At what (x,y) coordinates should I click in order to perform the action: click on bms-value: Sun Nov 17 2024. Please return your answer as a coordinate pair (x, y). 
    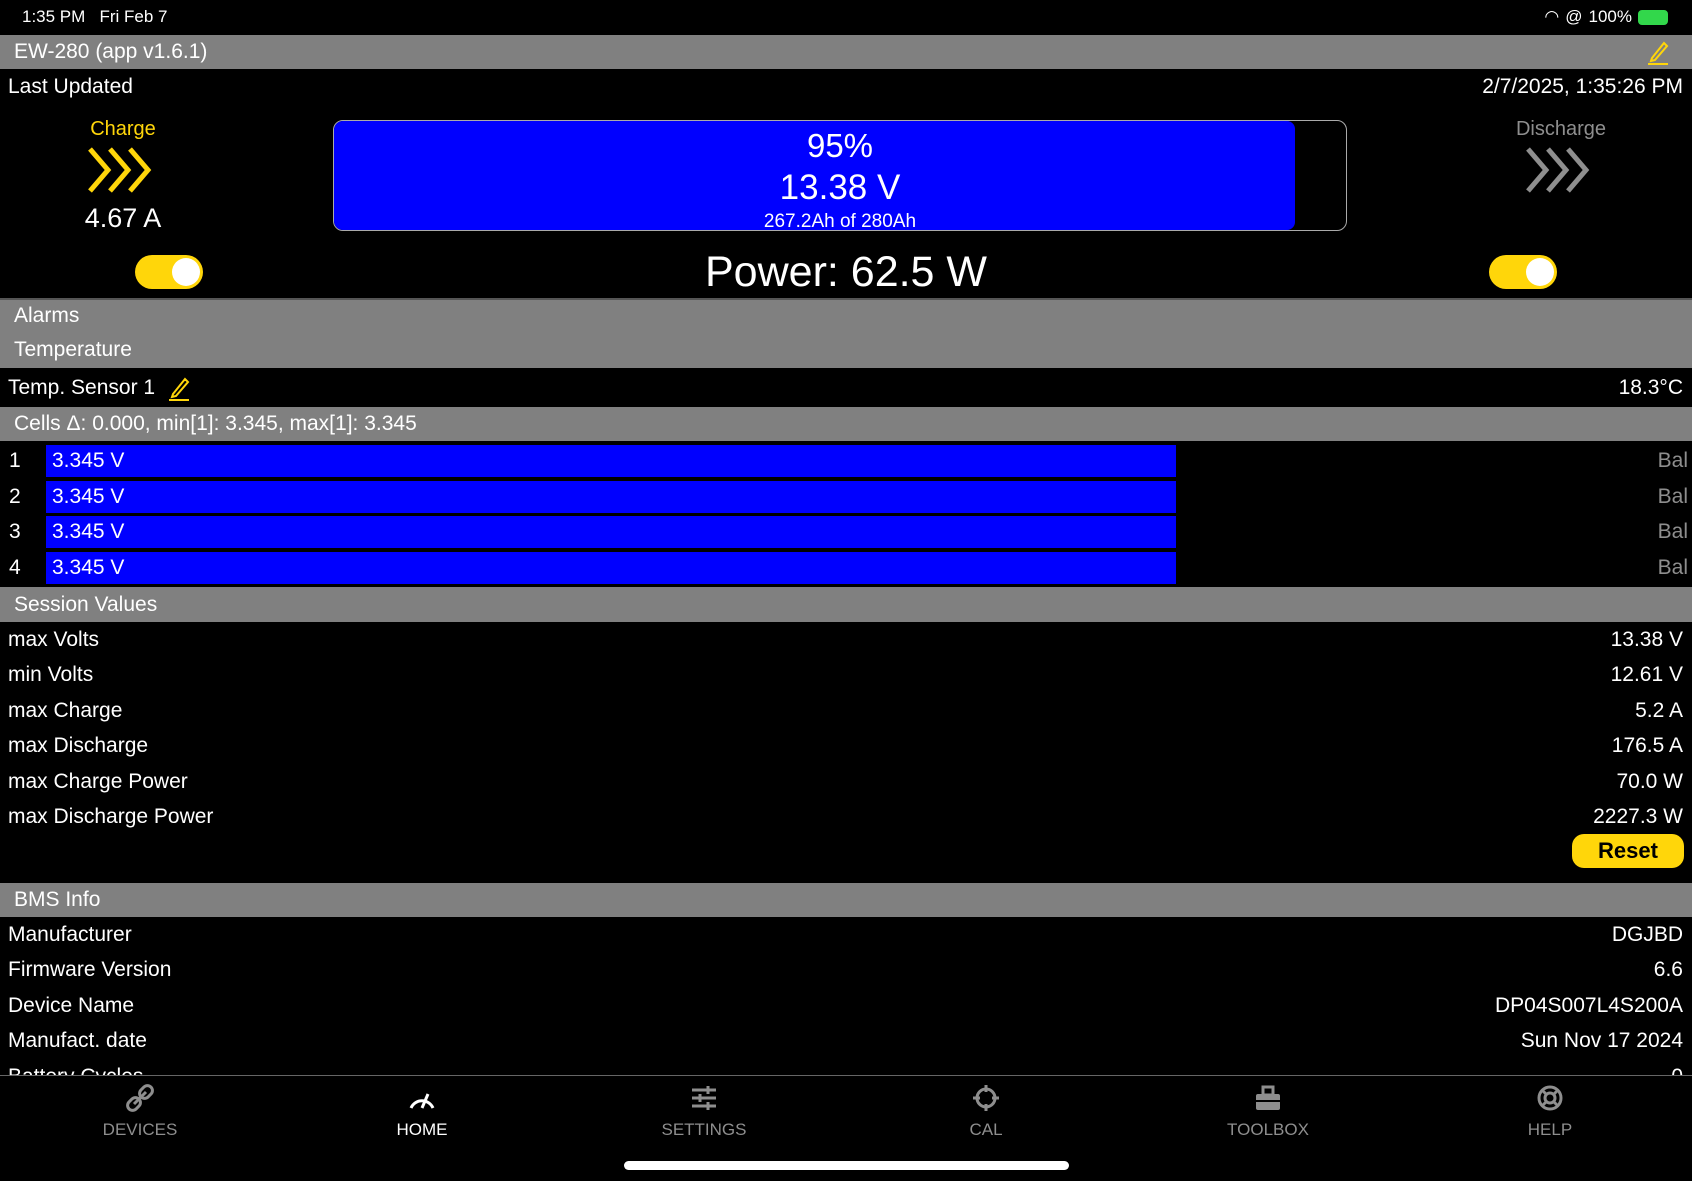
    Looking at the image, I should click on (1601, 1040).